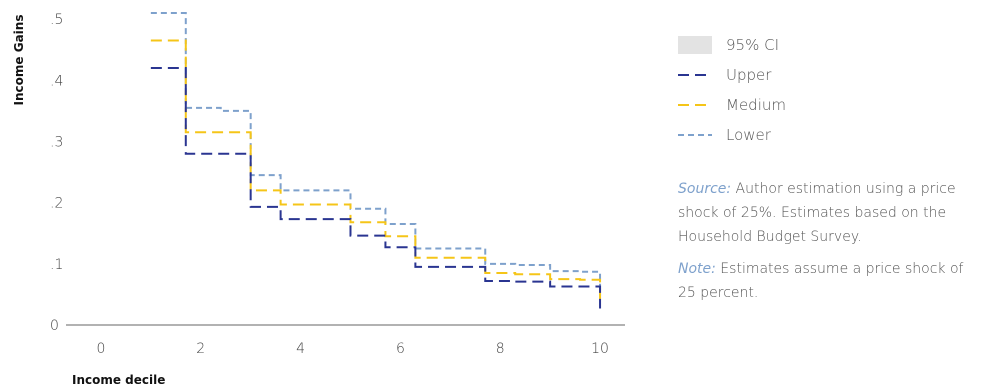 The image size is (987, 390). I want to click on y-tick-label: .1, so click(56, 265).